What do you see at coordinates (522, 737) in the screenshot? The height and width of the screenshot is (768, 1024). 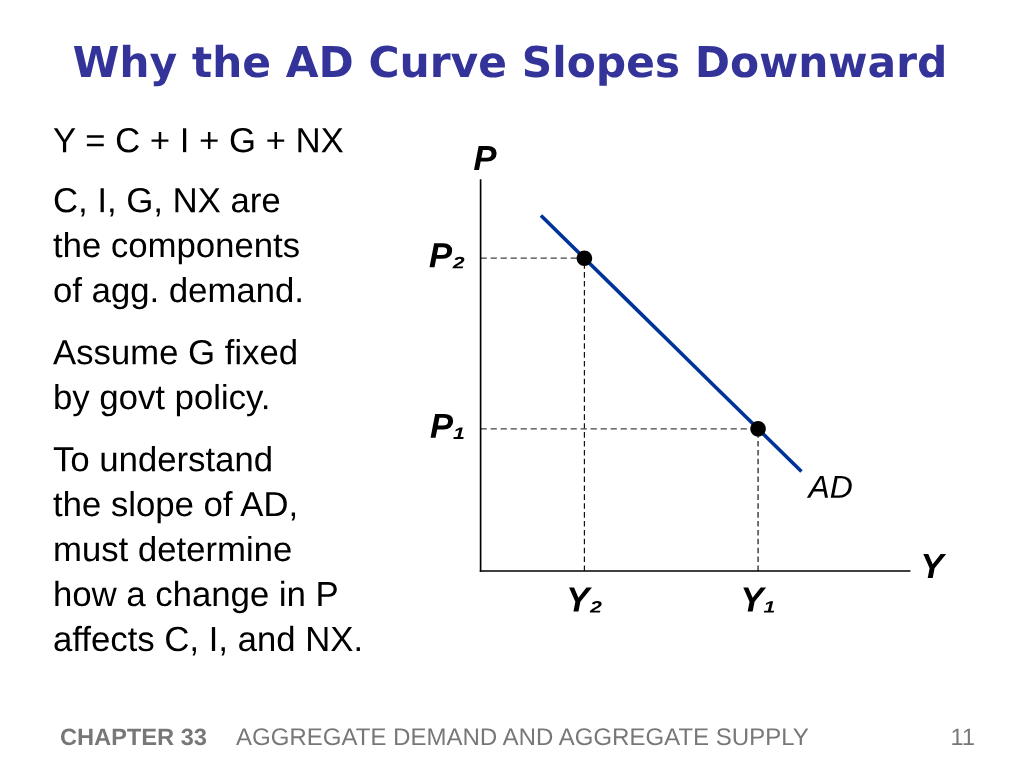 I see `text: AGGREGATE DEMAND AND AGGREGATE SUPPLY` at bounding box center [522, 737].